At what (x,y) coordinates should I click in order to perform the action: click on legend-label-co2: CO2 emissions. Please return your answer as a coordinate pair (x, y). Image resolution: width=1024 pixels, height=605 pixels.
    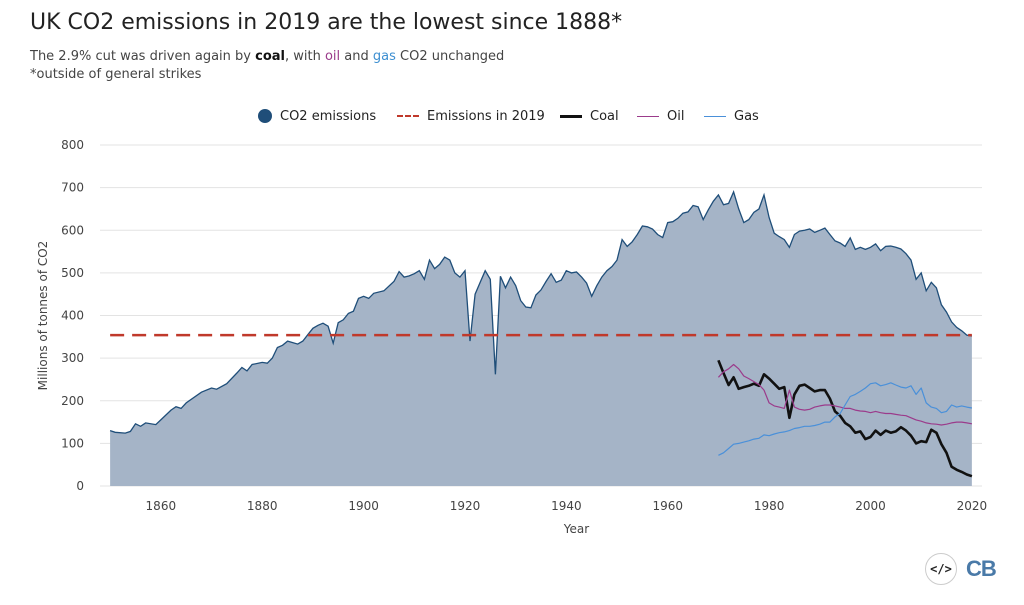
    Looking at the image, I should click on (328, 116).